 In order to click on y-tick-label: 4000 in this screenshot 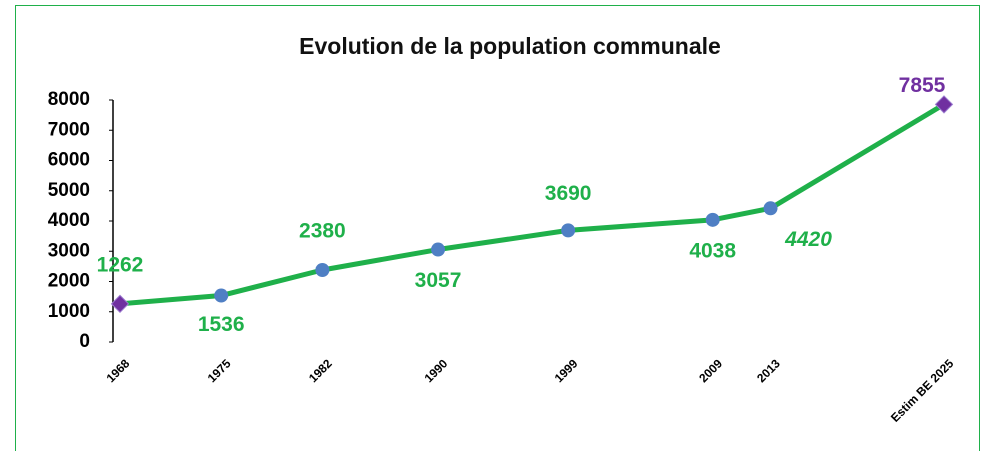, I will do `click(69, 220)`.